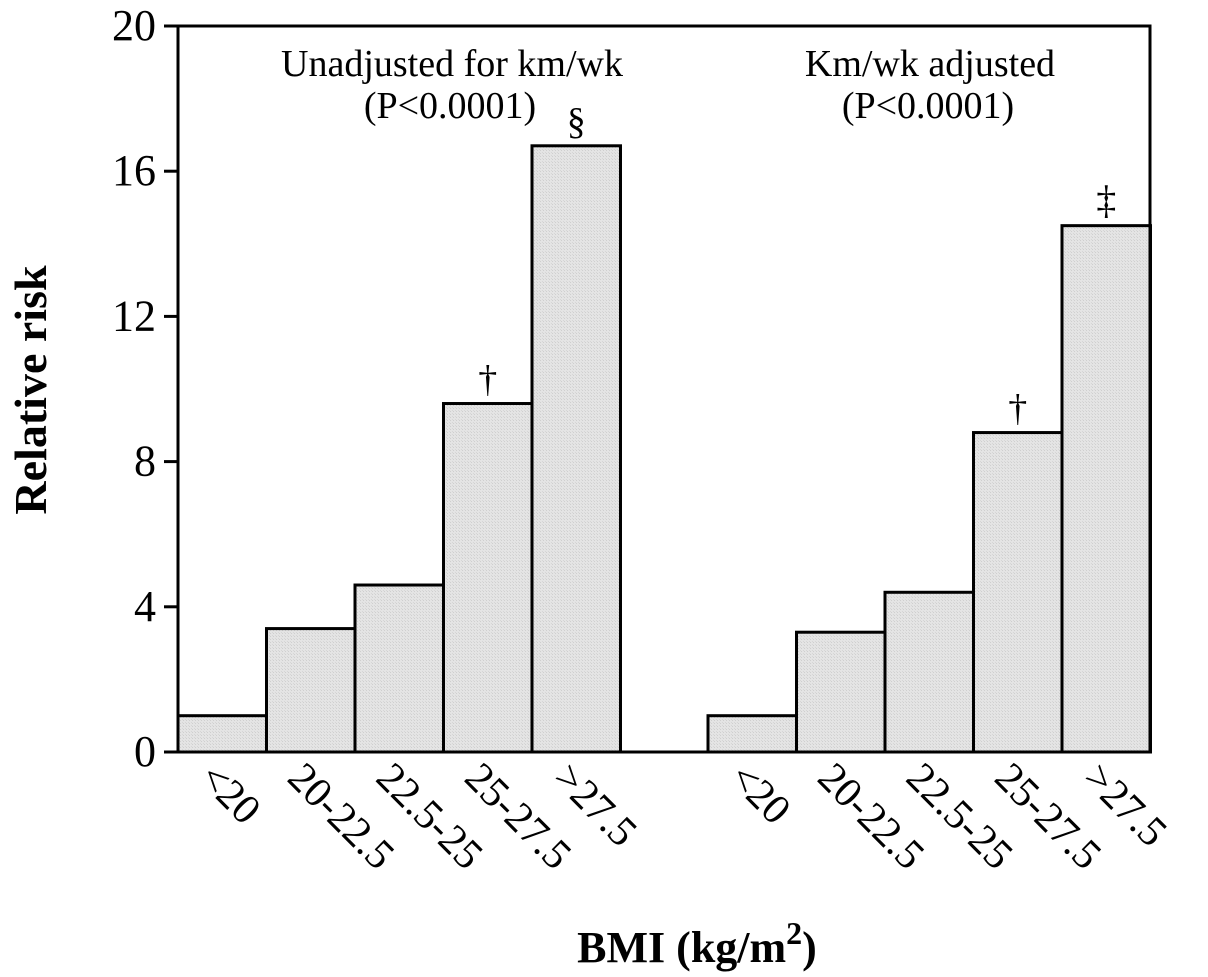 The width and height of the screenshot is (1208, 977). I want to click on y-tick-label-8: 8, so click(145, 461).